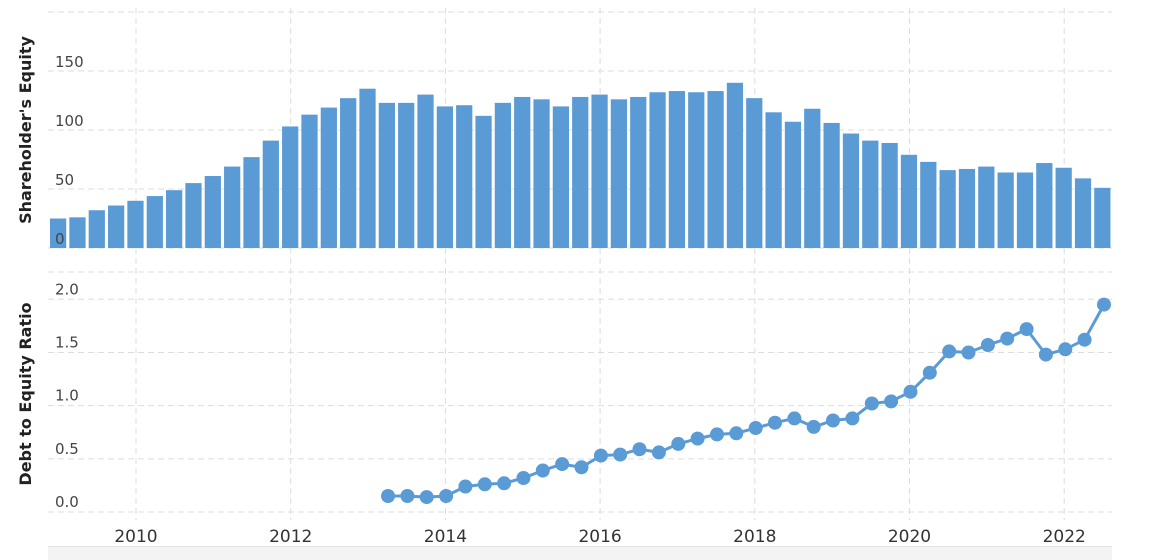  Describe the element at coordinates (290, 537) in the screenshot. I see `year-tick-label: 2012` at that location.